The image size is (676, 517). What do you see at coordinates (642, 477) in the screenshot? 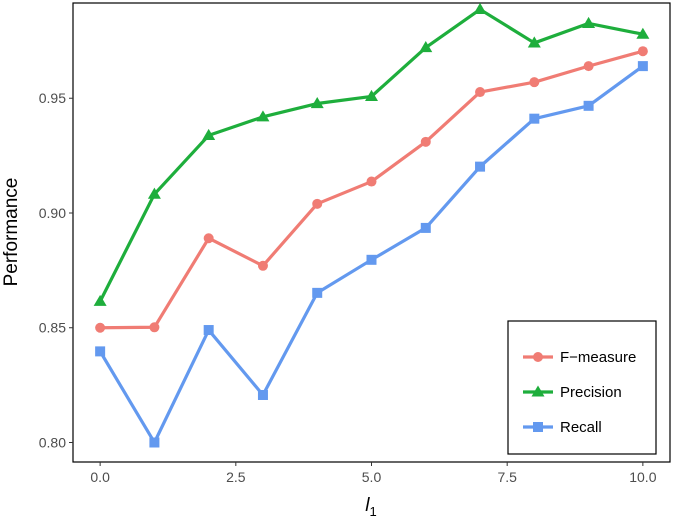
I see `x-tick-label: 10.0` at bounding box center [642, 477].